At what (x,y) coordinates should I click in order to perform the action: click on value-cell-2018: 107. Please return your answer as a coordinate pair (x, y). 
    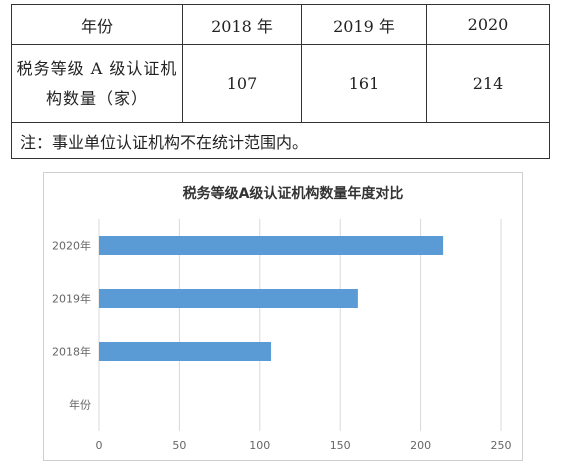
    Looking at the image, I should click on (242, 83).